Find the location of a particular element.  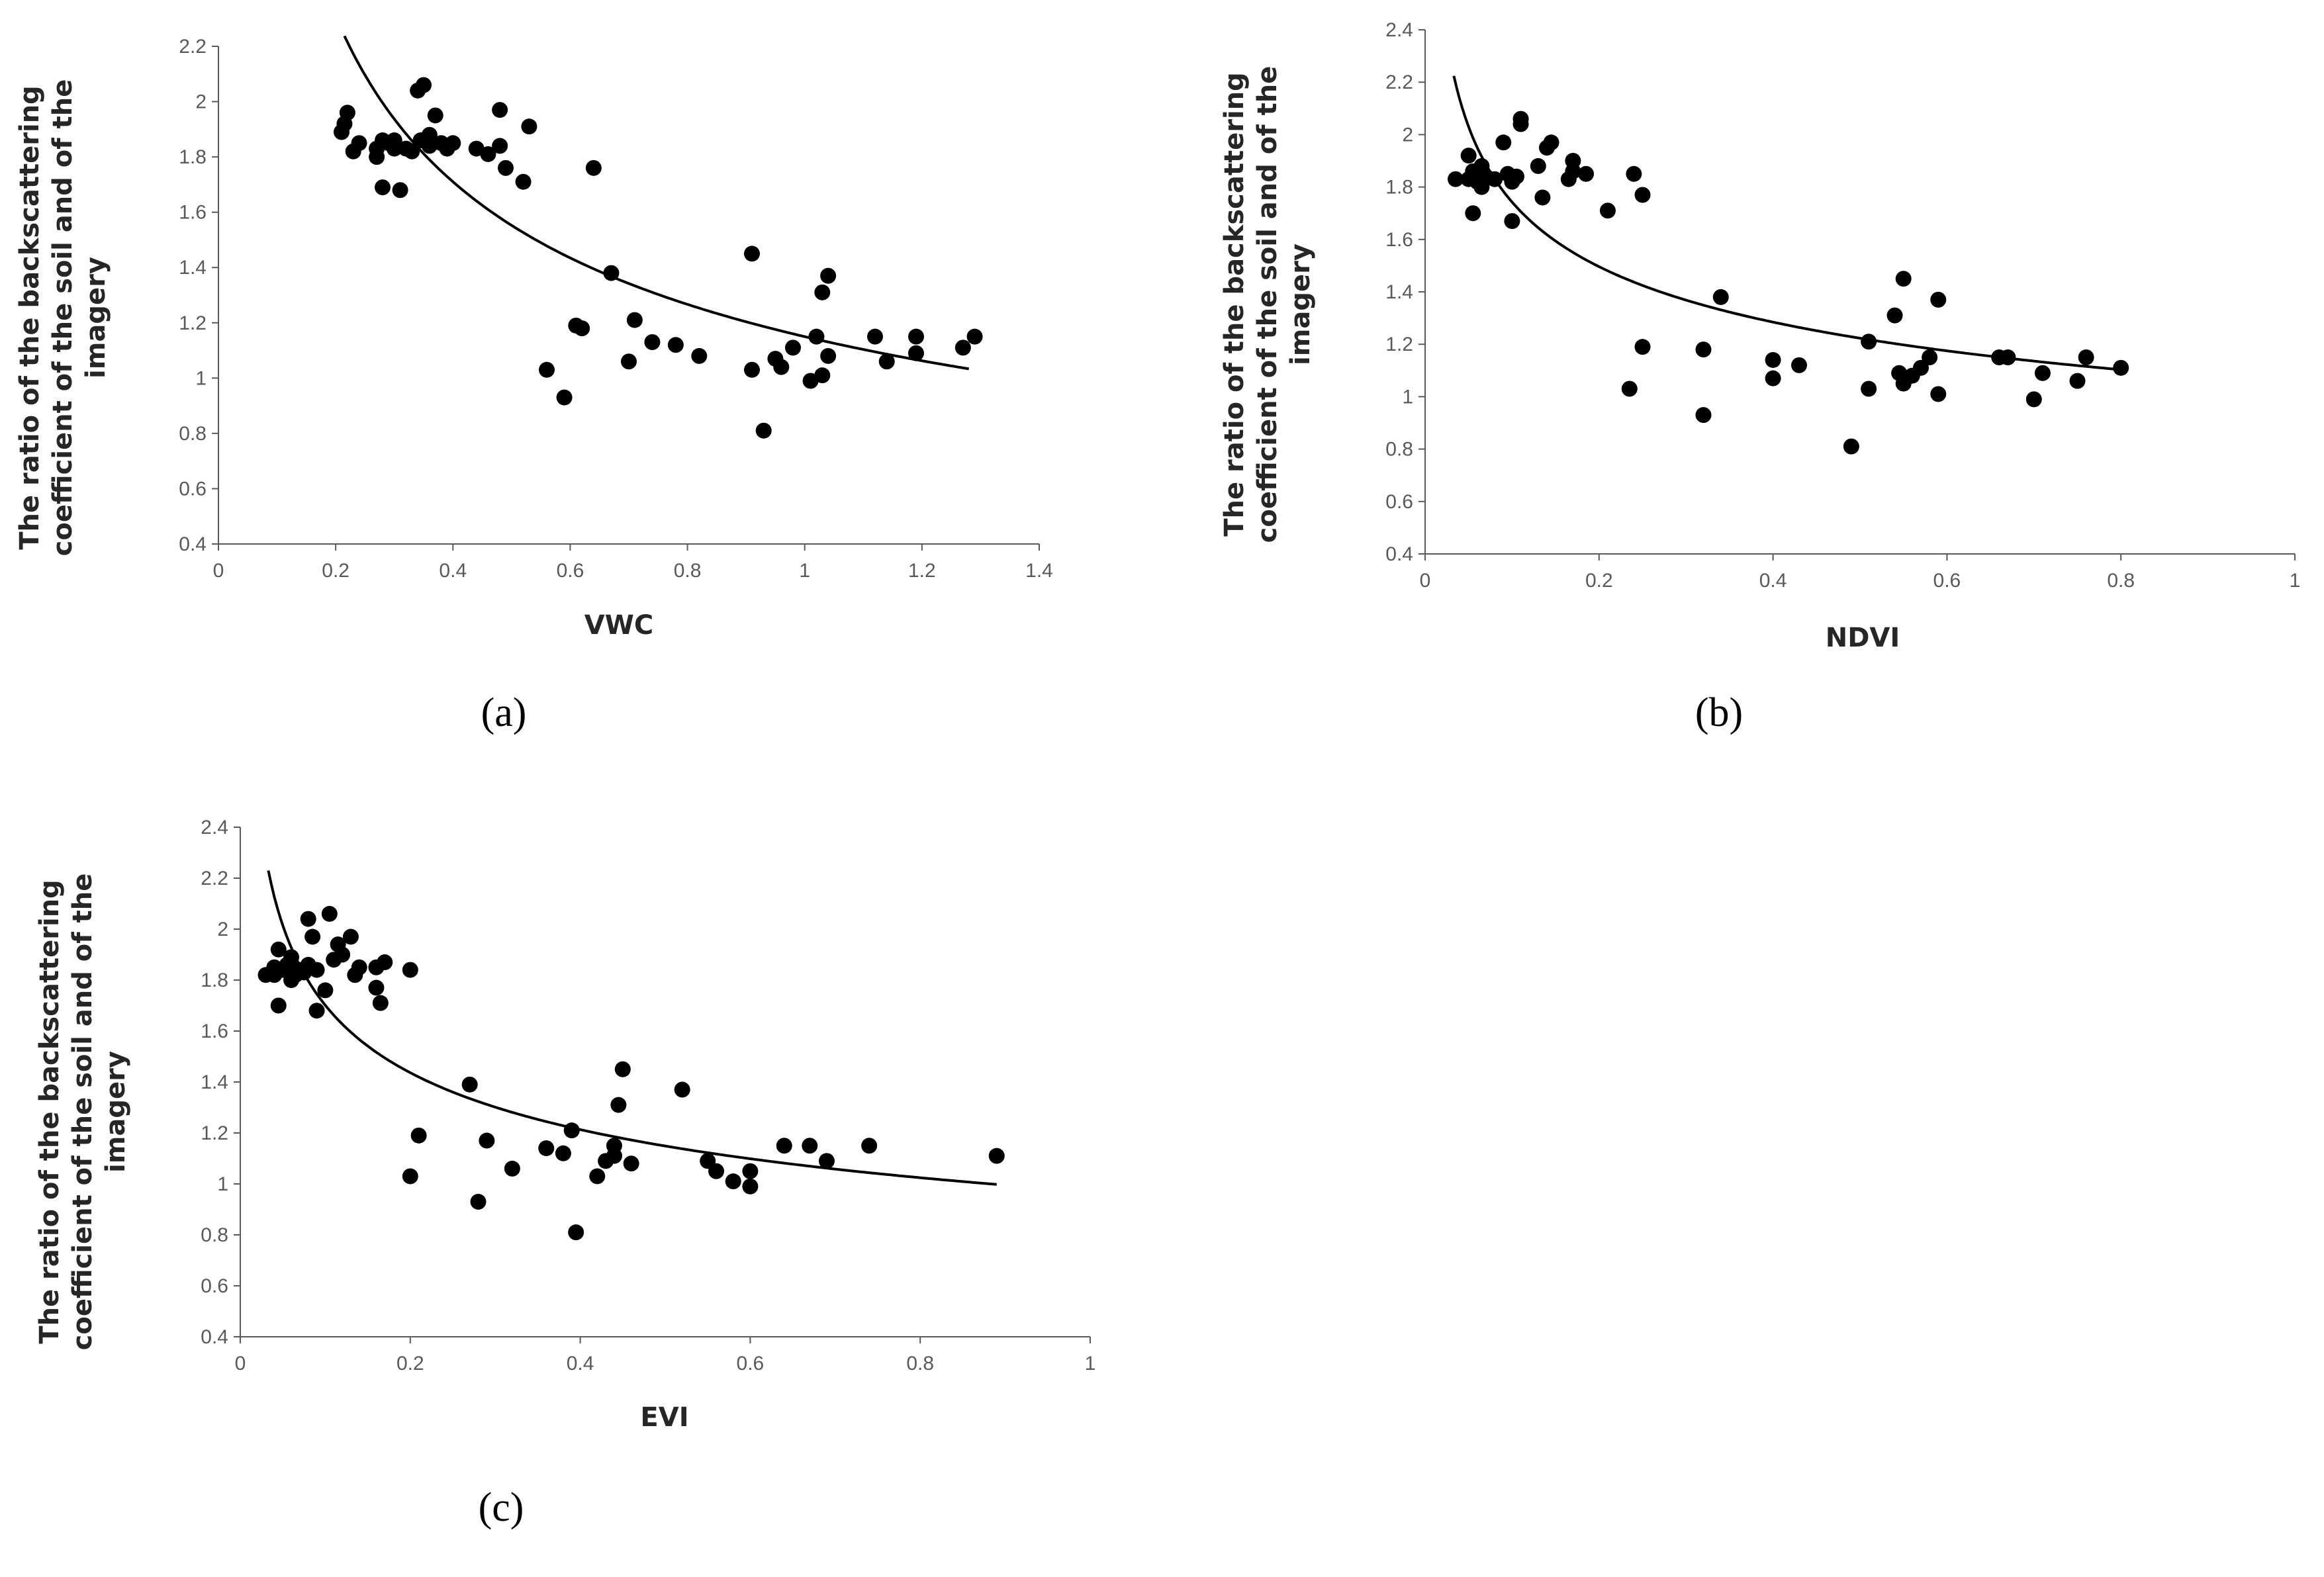

chart-b-ytick-label: 2.4 is located at coordinates (1399, 30).